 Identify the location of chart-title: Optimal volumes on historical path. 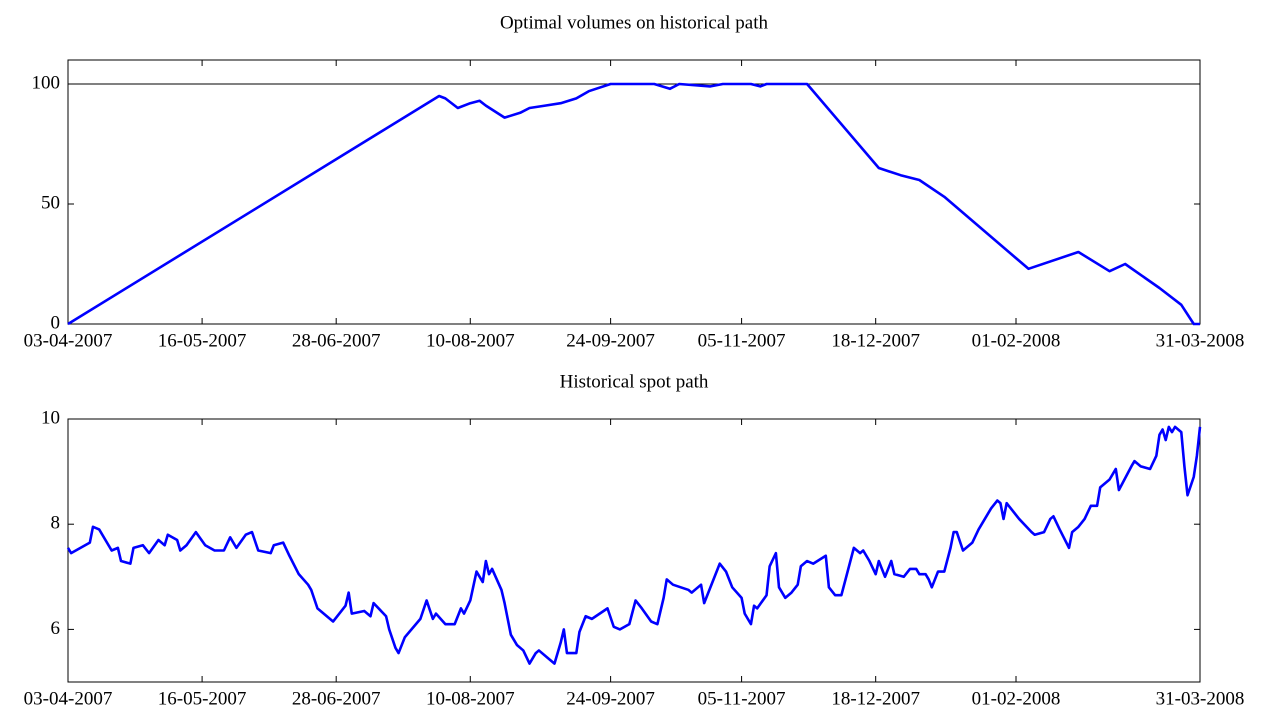
(634, 22).